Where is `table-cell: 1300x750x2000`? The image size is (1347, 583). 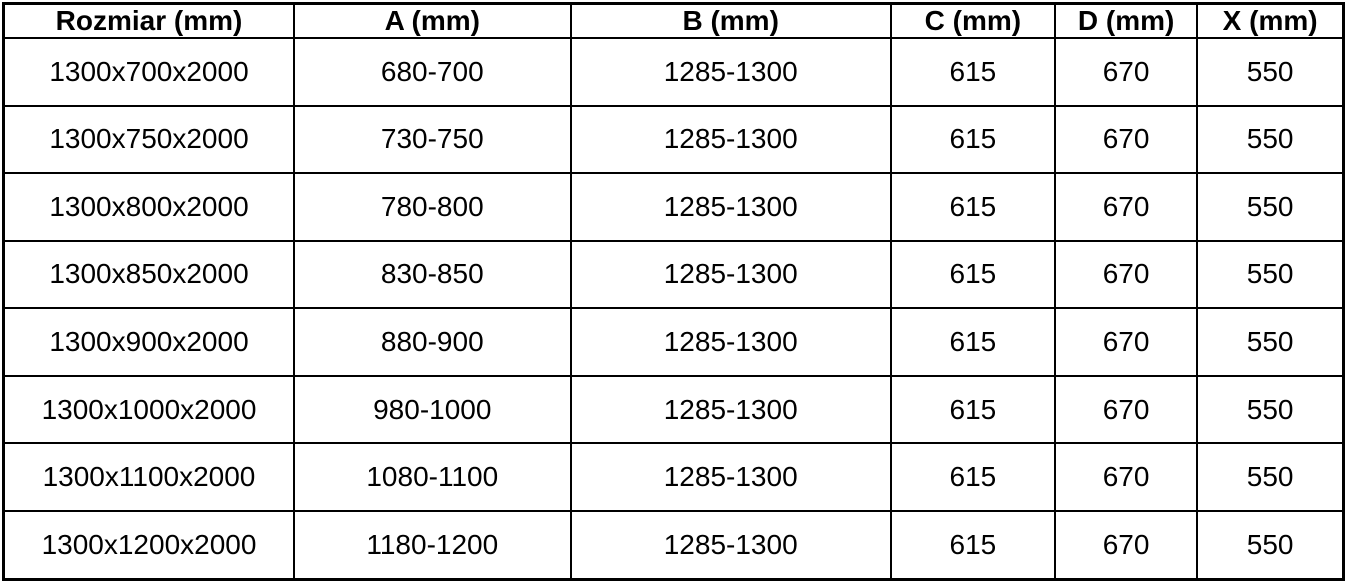 table-cell: 1300x750x2000 is located at coordinates (148, 139).